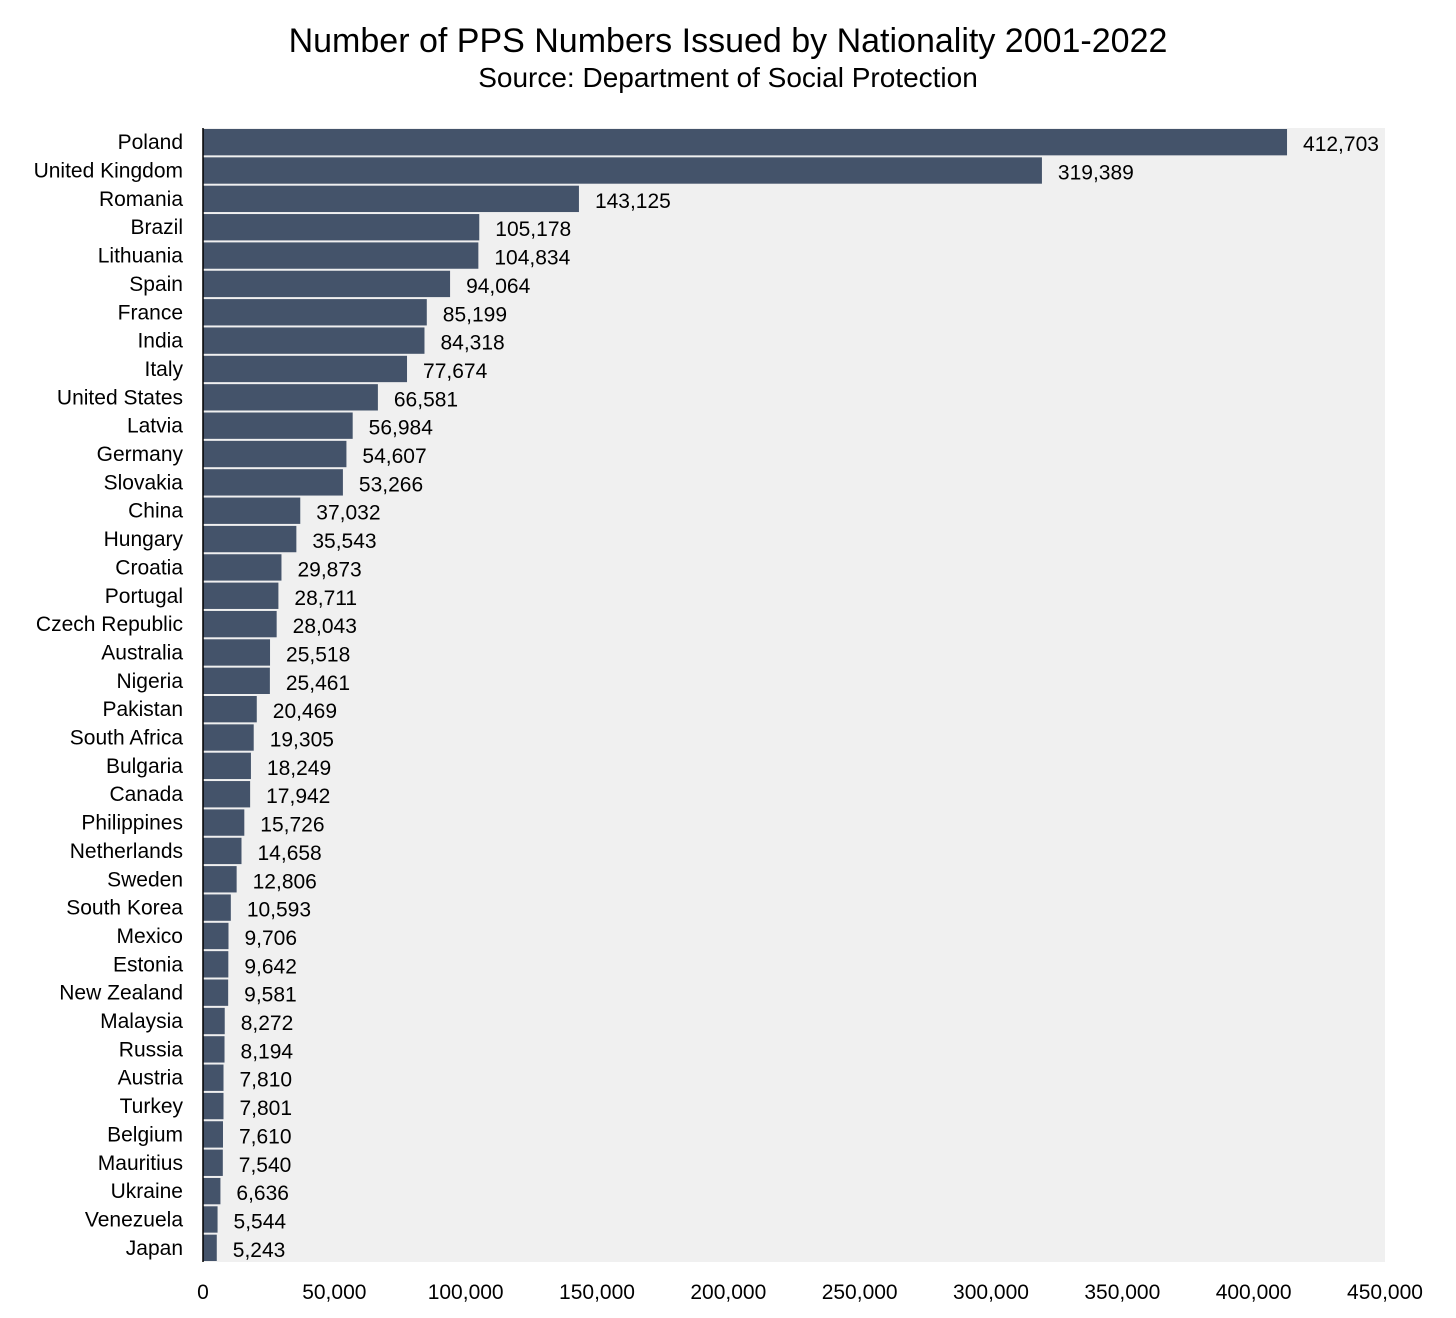  Describe the element at coordinates (141, 256) in the screenshot. I see `category-label: Lithuania` at that location.